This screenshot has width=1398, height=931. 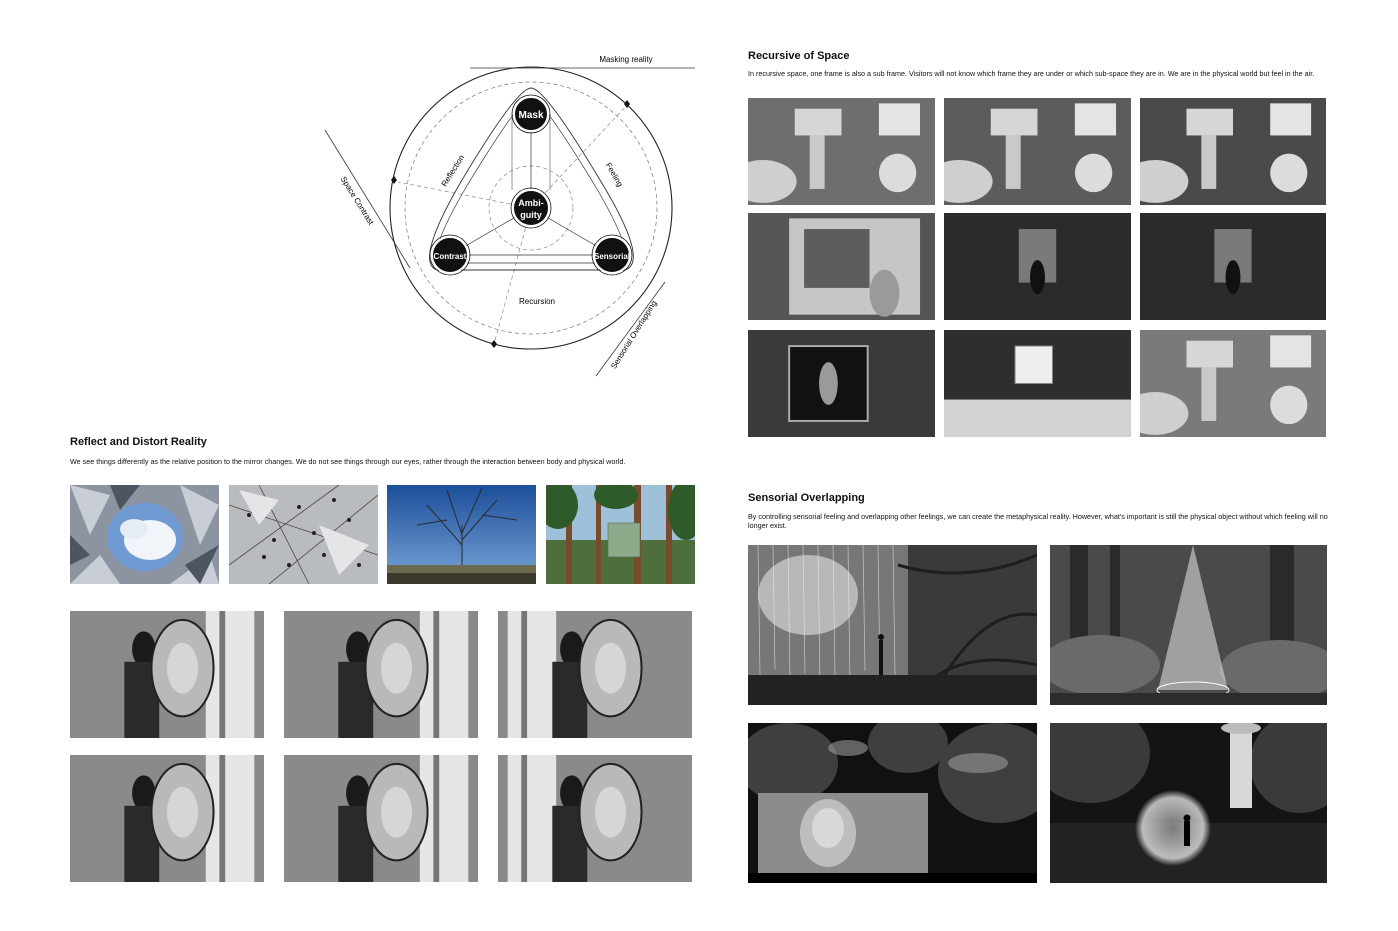 What do you see at coordinates (303, 534) in the screenshot?
I see `mirror-floor-crowd-photo` at bounding box center [303, 534].